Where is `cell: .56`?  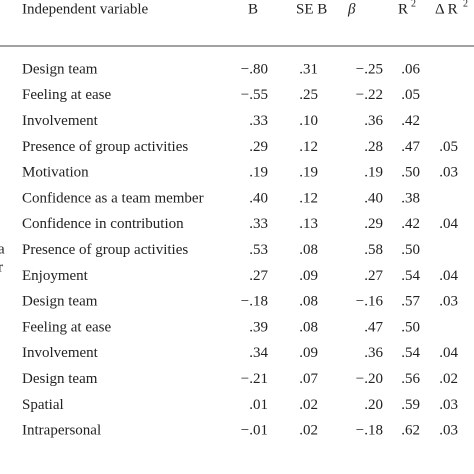 cell: .56 is located at coordinates (410, 379).